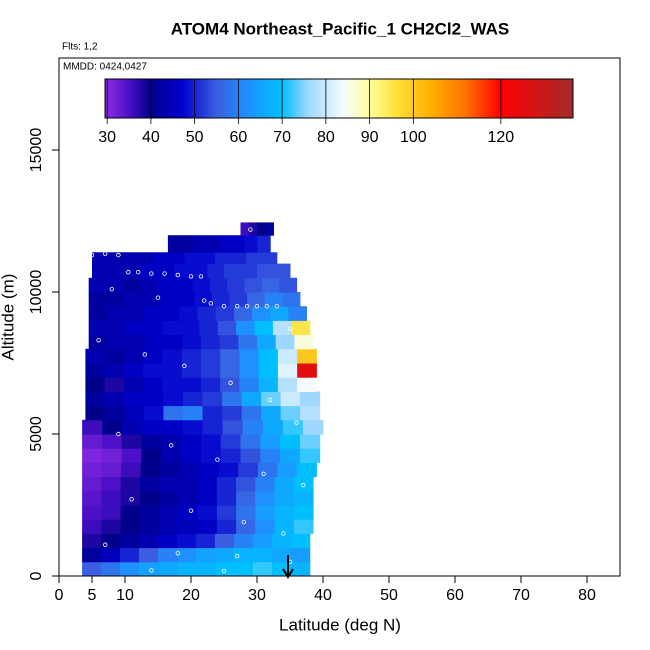 This screenshot has width=650, height=650. What do you see at coordinates (326, 137) in the screenshot?
I see `colorbar-tick-label: 80` at bounding box center [326, 137].